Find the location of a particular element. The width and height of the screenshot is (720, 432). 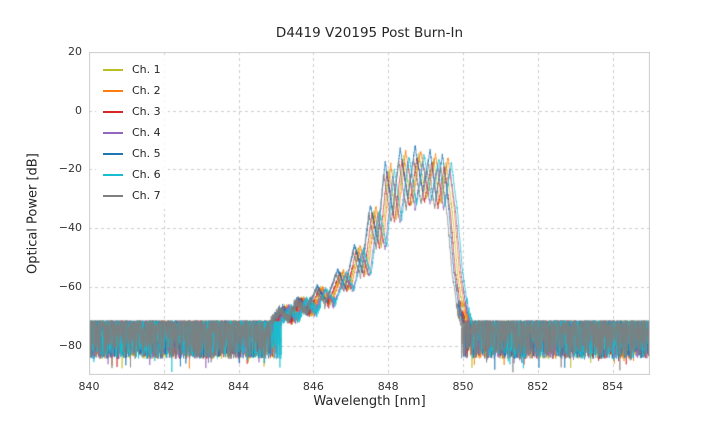

legend-label: Ch. 2 is located at coordinates (146, 90).